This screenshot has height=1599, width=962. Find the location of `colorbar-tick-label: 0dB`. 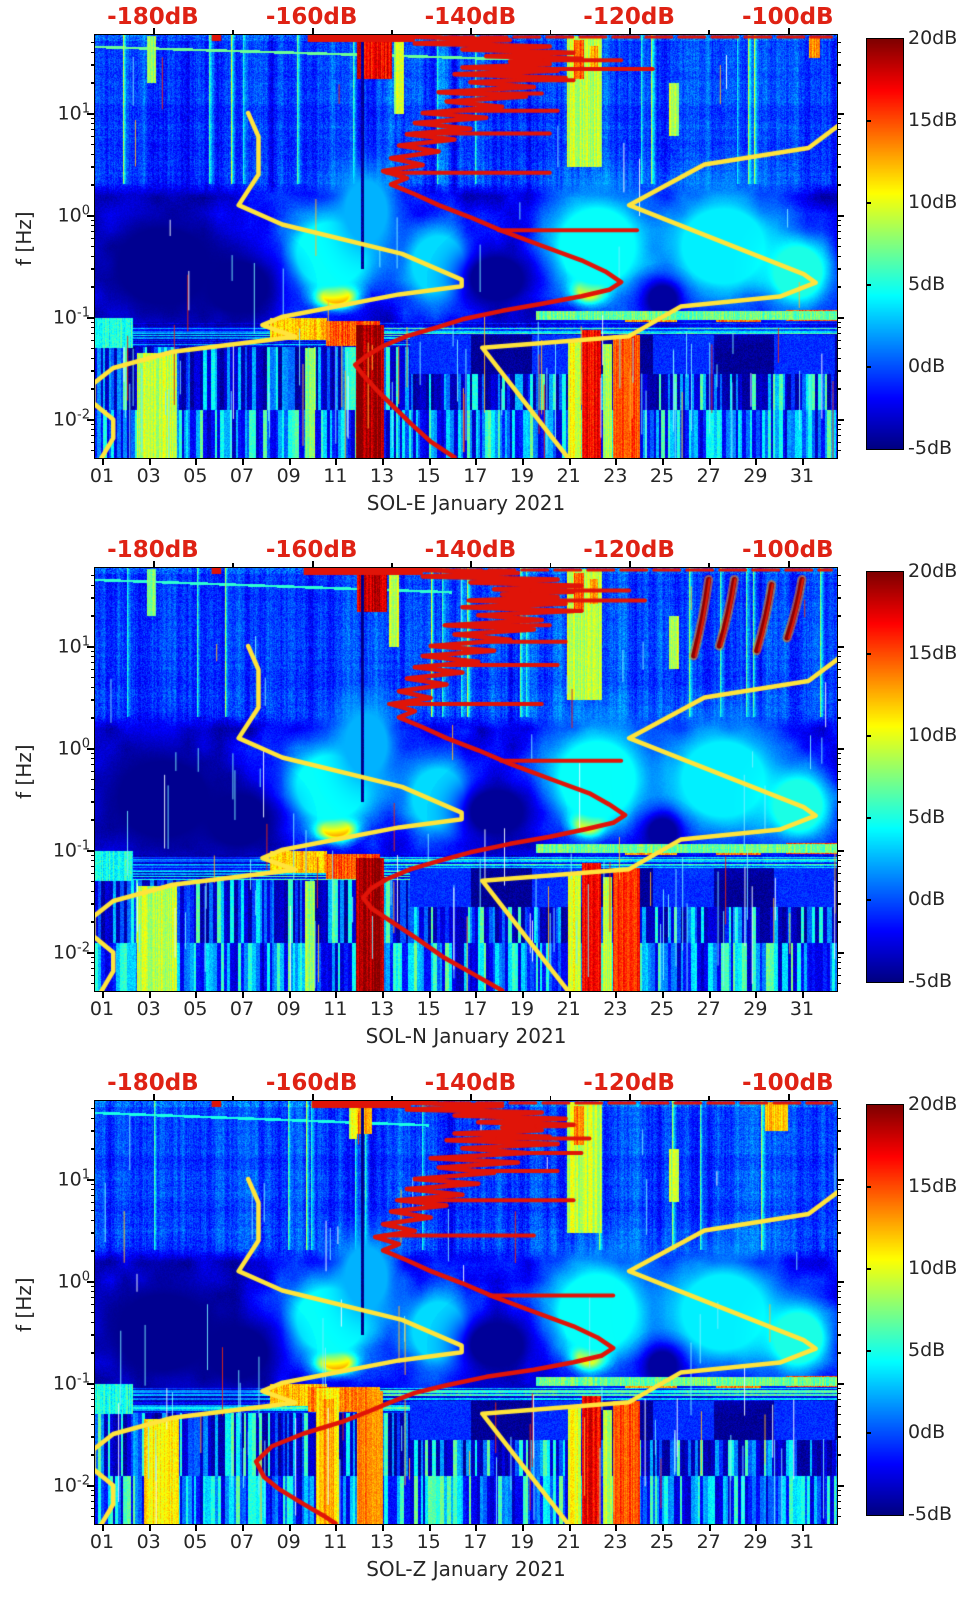

colorbar-tick-label: 0dB is located at coordinates (927, 899).